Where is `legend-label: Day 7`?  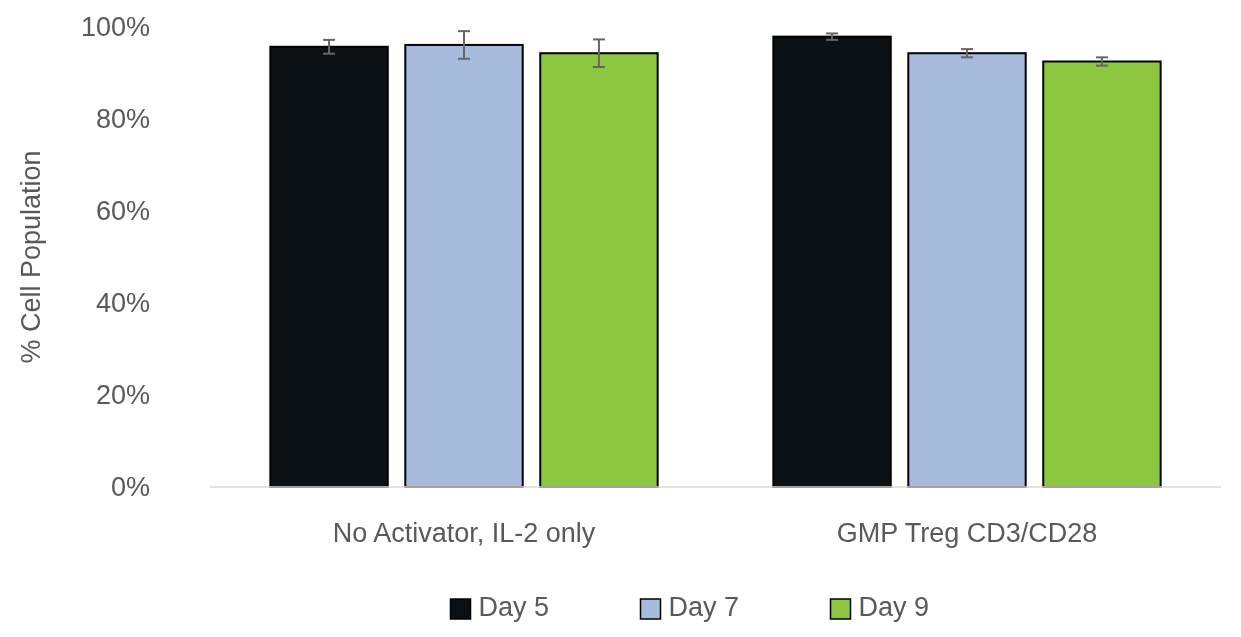
legend-label: Day 7 is located at coordinates (704, 607).